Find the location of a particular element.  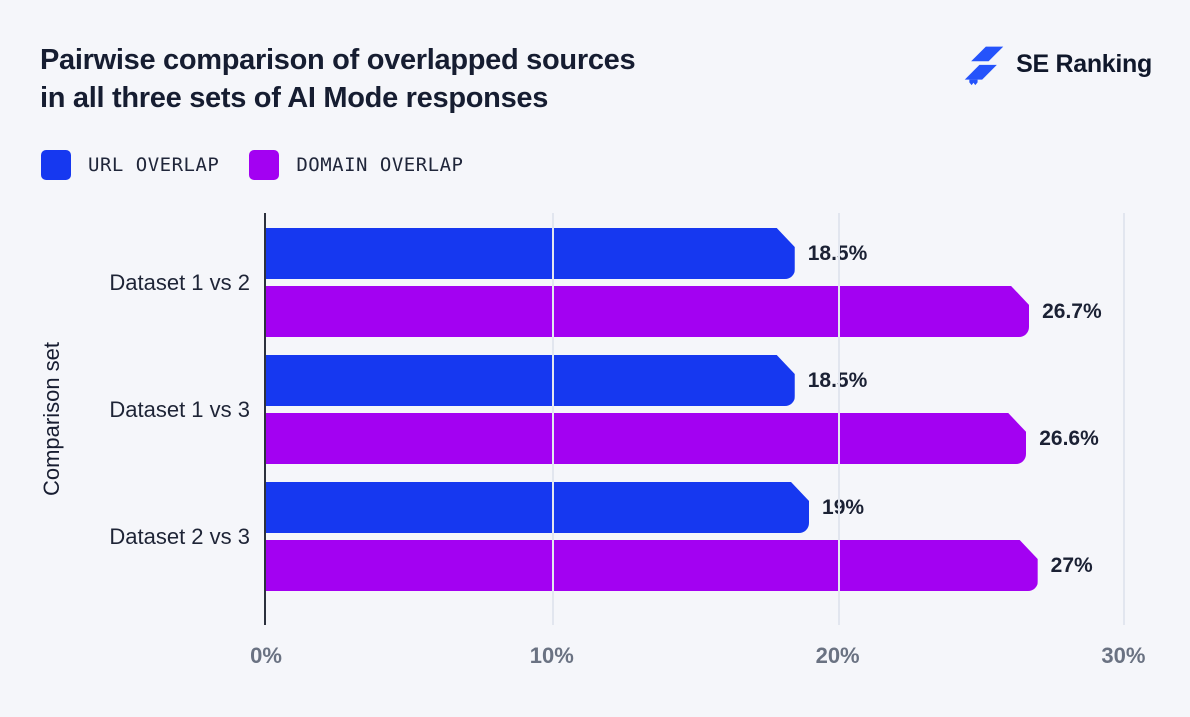

x-tick-label-0: 0% is located at coordinates (266, 655).